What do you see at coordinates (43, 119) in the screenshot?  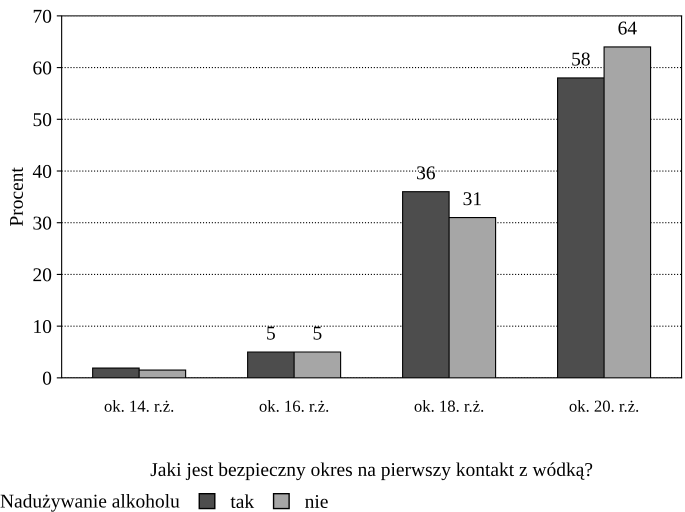 I see `y-tick-label: 50` at bounding box center [43, 119].